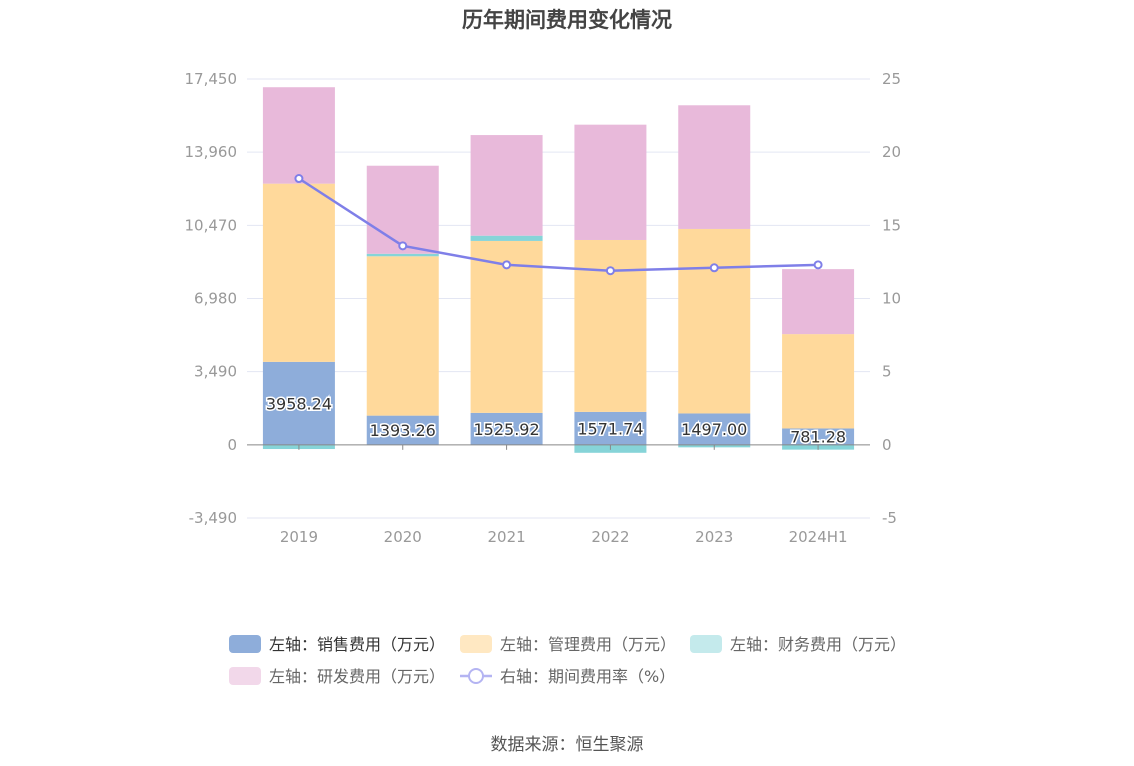 The height and width of the screenshot is (766, 1134). What do you see at coordinates (891, 225) in the screenshot?
I see `y-right-tick-label: 15` at bounding box center [891, 225].